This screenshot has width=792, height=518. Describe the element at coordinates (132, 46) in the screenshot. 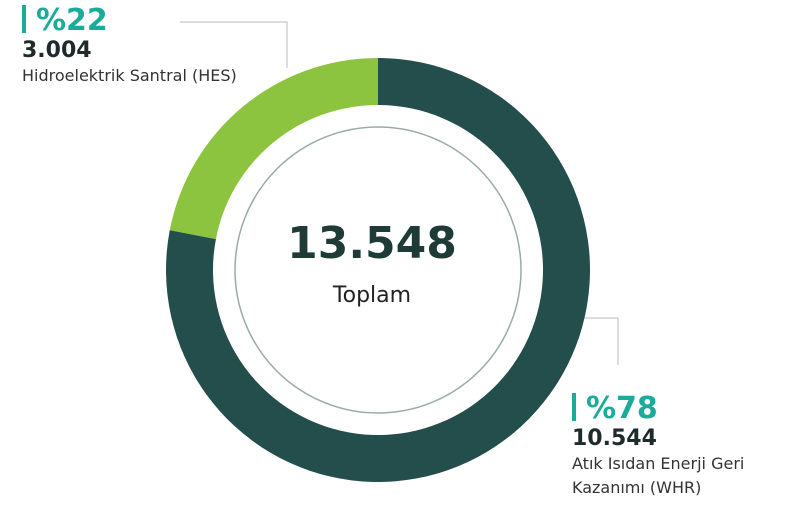

I see `label-block: %22 3.004 Hidroelektrik Santral (HES)` at that location.